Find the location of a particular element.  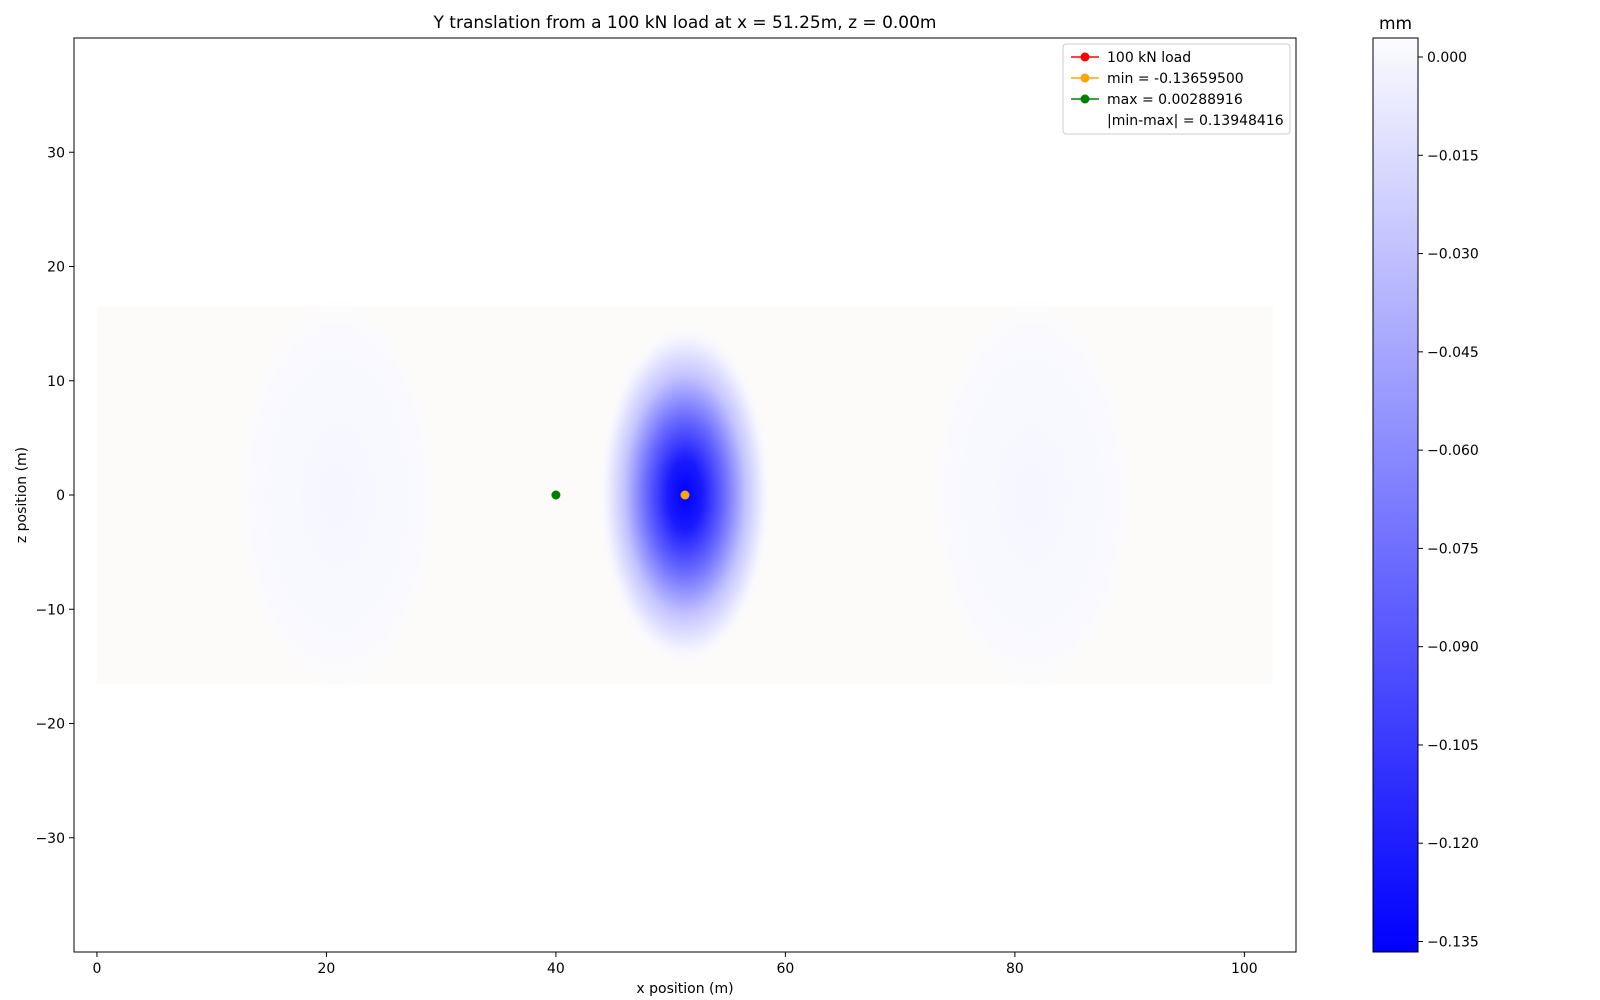

colorbar-gradient is located at coordinates (1395, 495).